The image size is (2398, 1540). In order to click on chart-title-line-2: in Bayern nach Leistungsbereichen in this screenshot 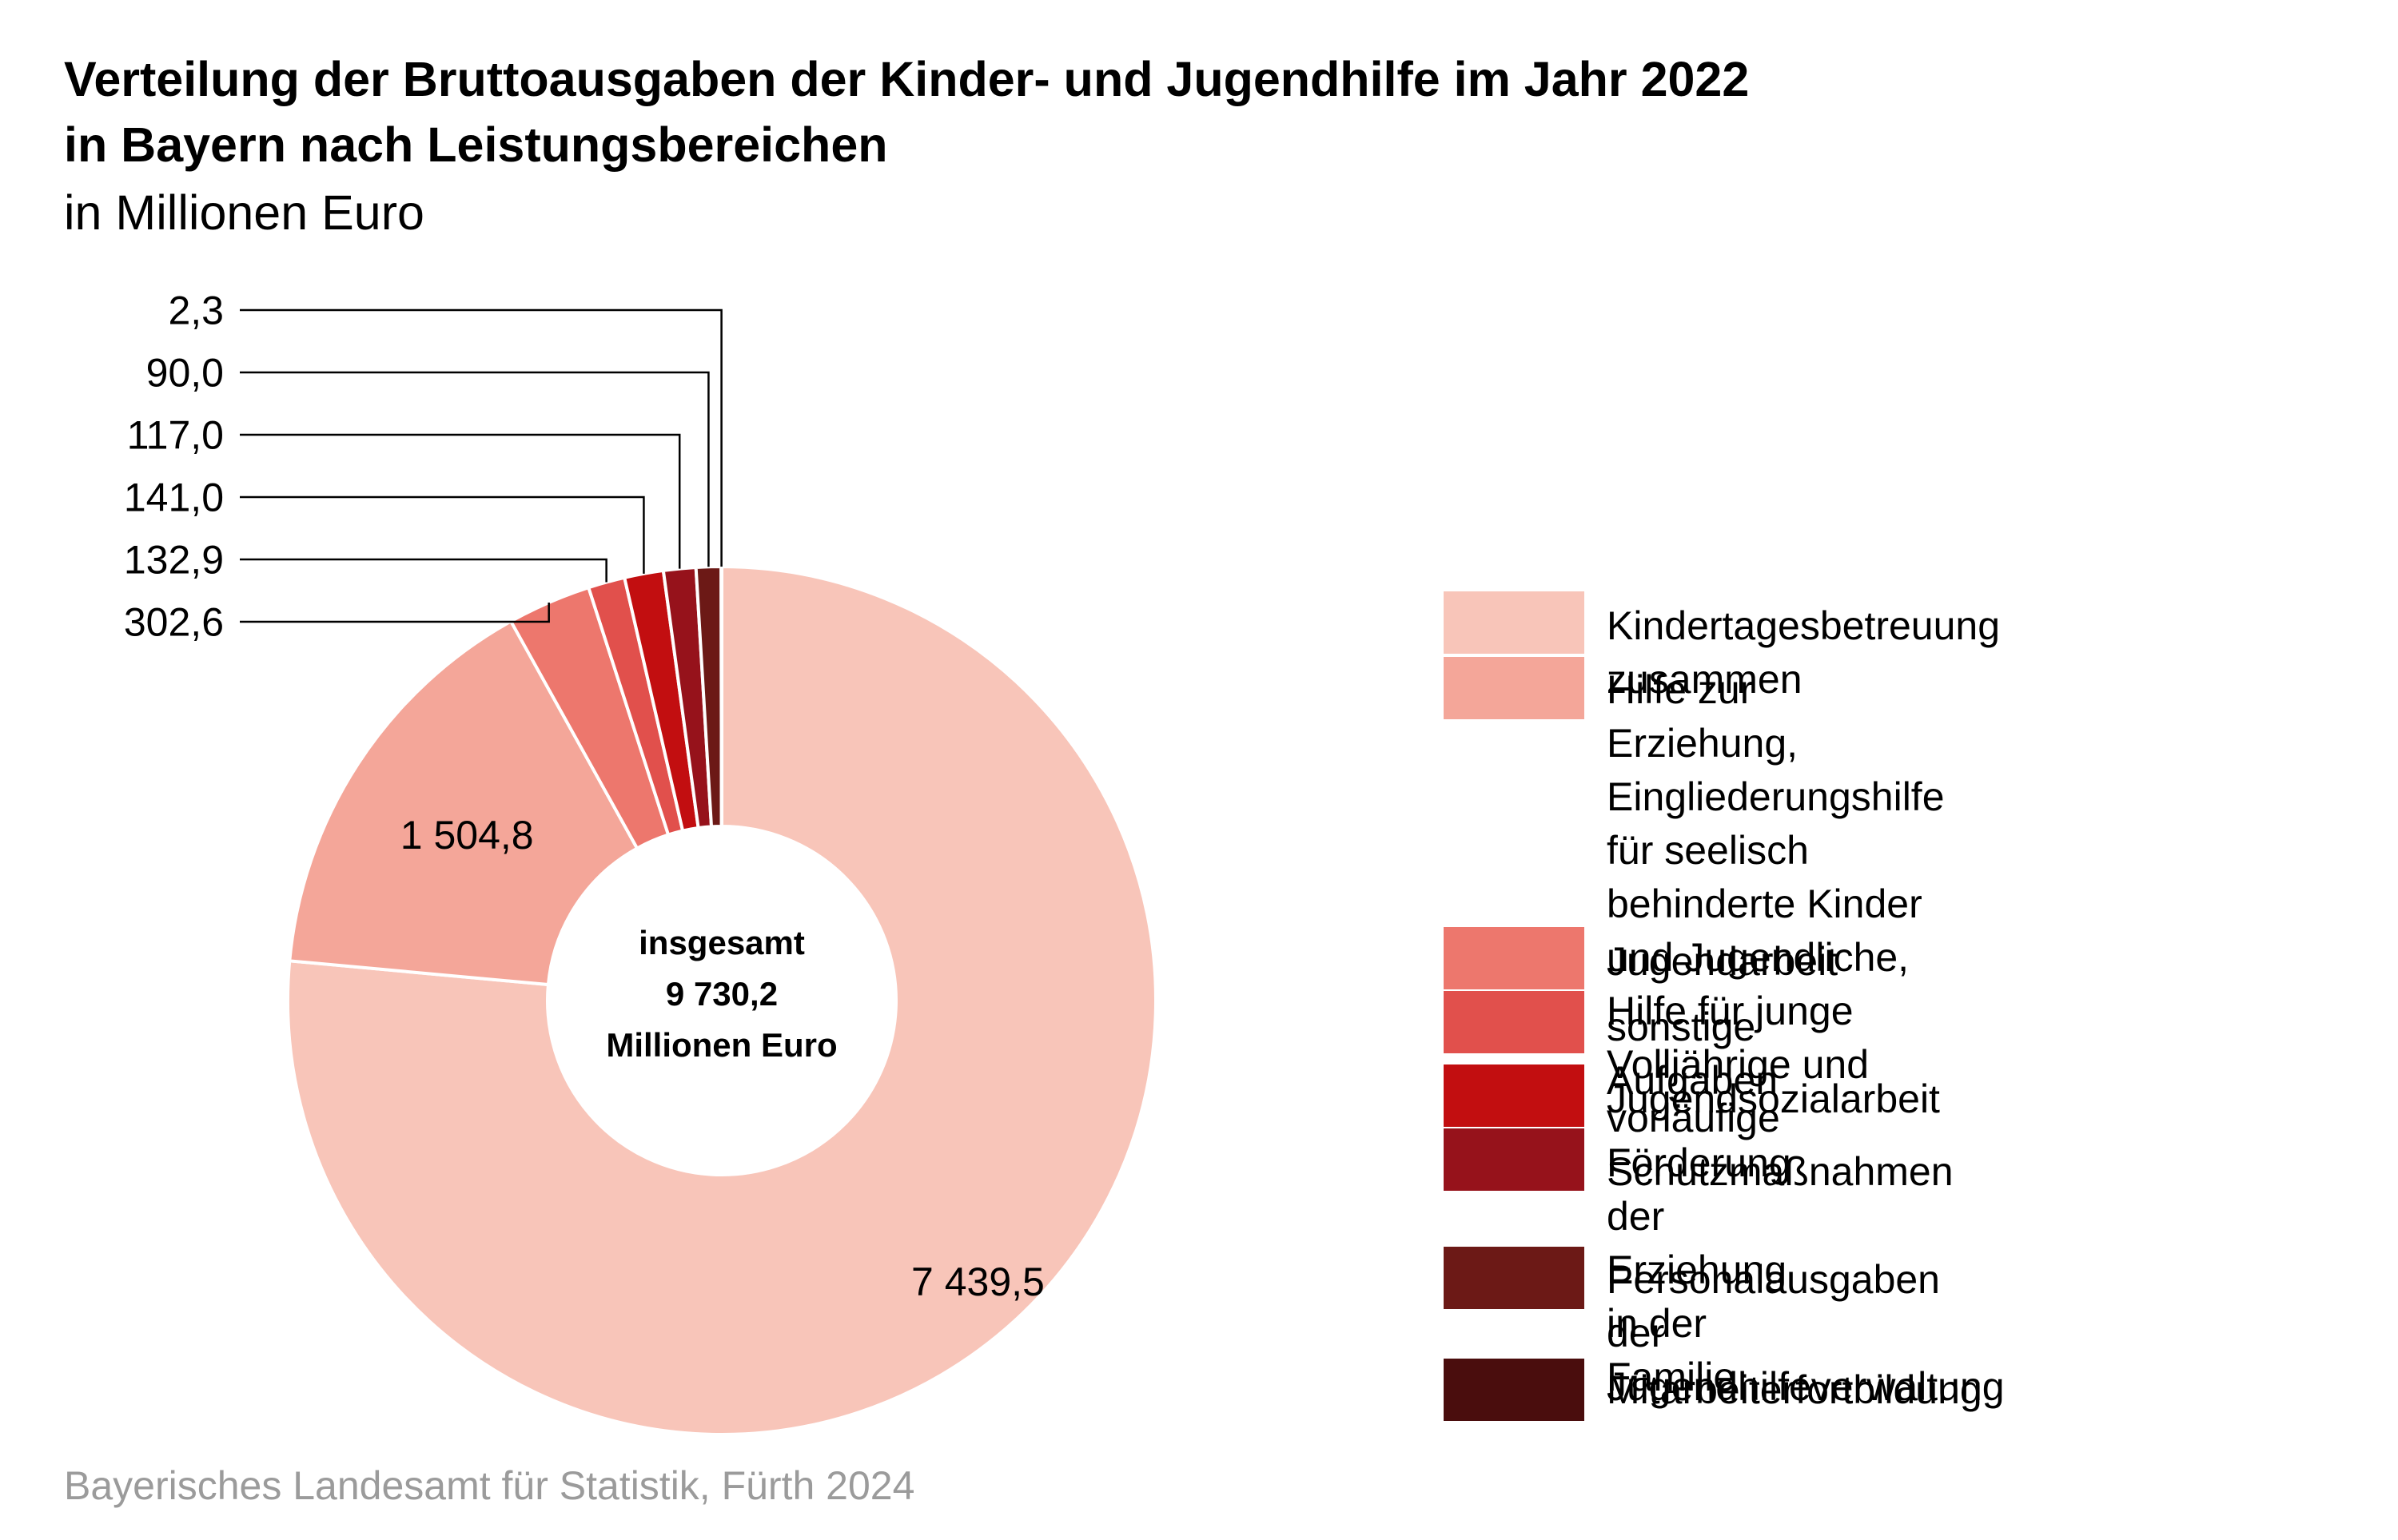, I will do `click(476, 144)`.